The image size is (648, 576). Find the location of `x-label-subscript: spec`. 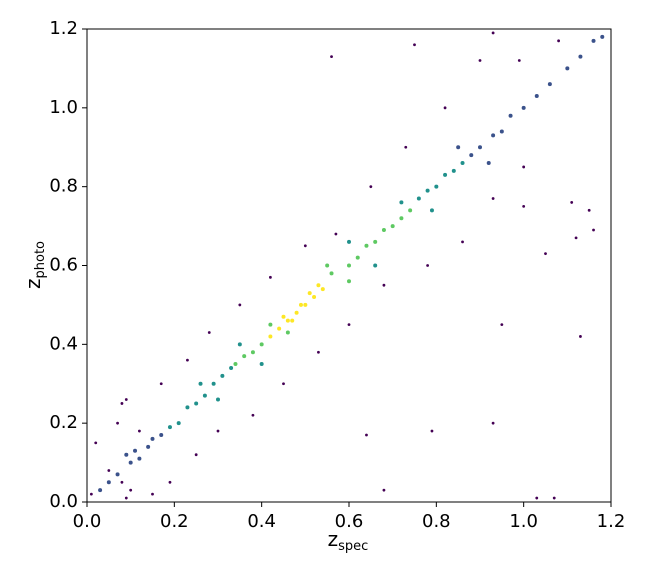

x-label-subscript: spec is located at coordinates (353, 546).